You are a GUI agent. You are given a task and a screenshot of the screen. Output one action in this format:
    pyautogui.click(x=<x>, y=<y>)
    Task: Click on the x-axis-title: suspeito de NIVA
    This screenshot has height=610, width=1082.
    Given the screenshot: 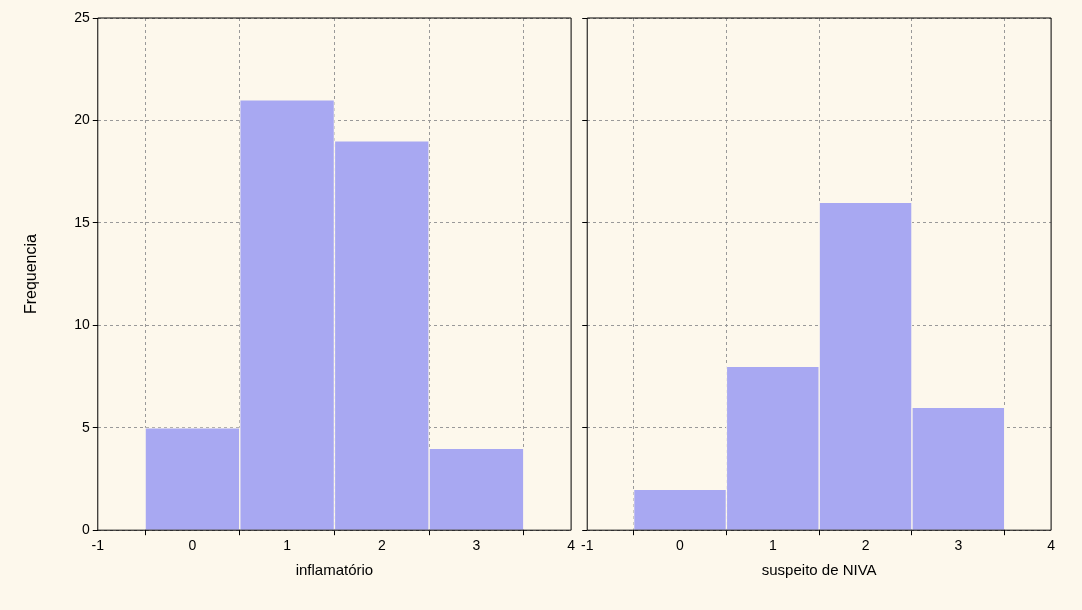 What is the action you would take?
    pyautogui.click(x=819, y=570)
    